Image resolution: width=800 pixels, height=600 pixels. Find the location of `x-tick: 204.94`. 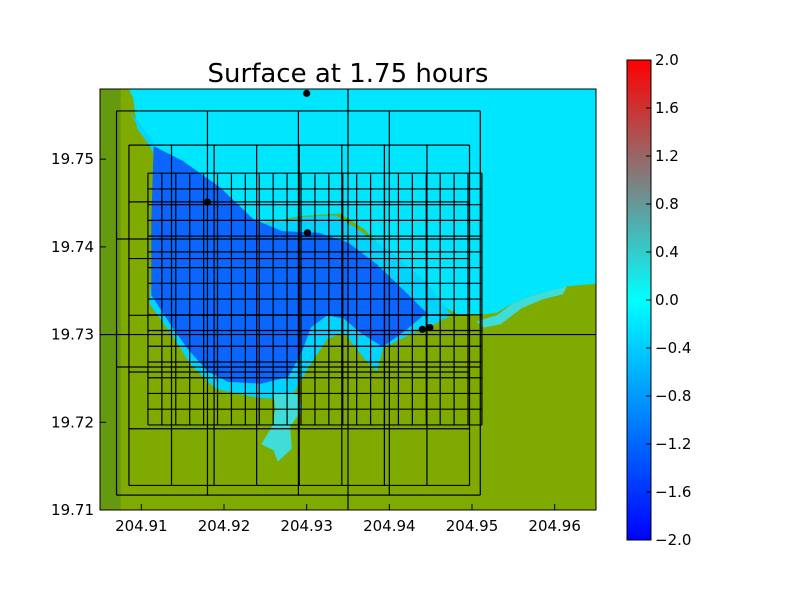

x-tick: 204.94 is located at coordinates (389, 519).